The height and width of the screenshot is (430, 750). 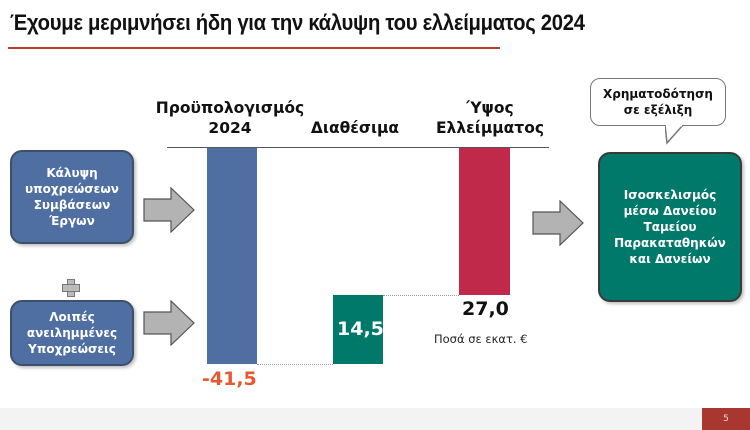 I want to click on category-label-available: Διαθέσιμα, so click(x=355, y=128).